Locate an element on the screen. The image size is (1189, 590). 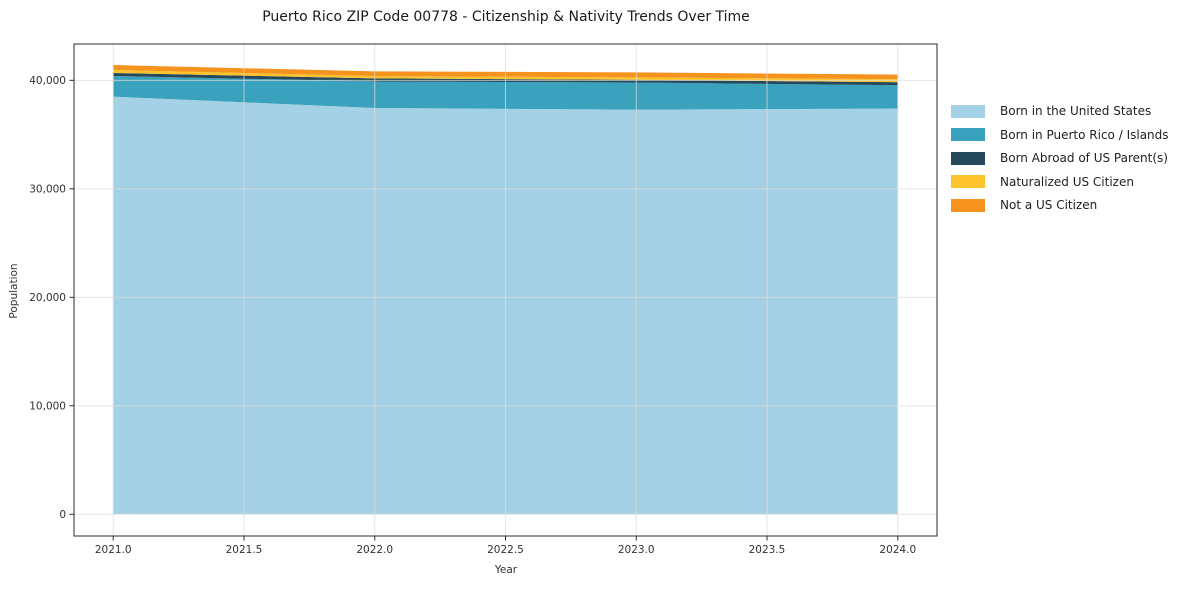
legend-label: Not a US Citizen is located at coordinates (1049, 205).